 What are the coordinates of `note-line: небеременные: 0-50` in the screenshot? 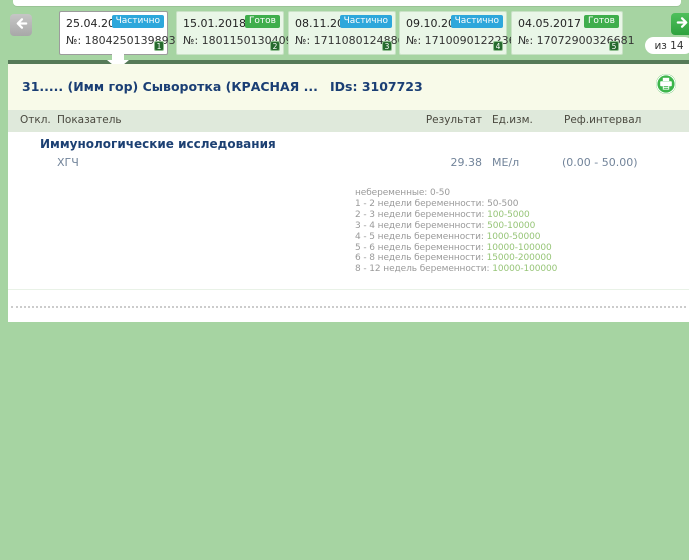 It's located at (403, 193).